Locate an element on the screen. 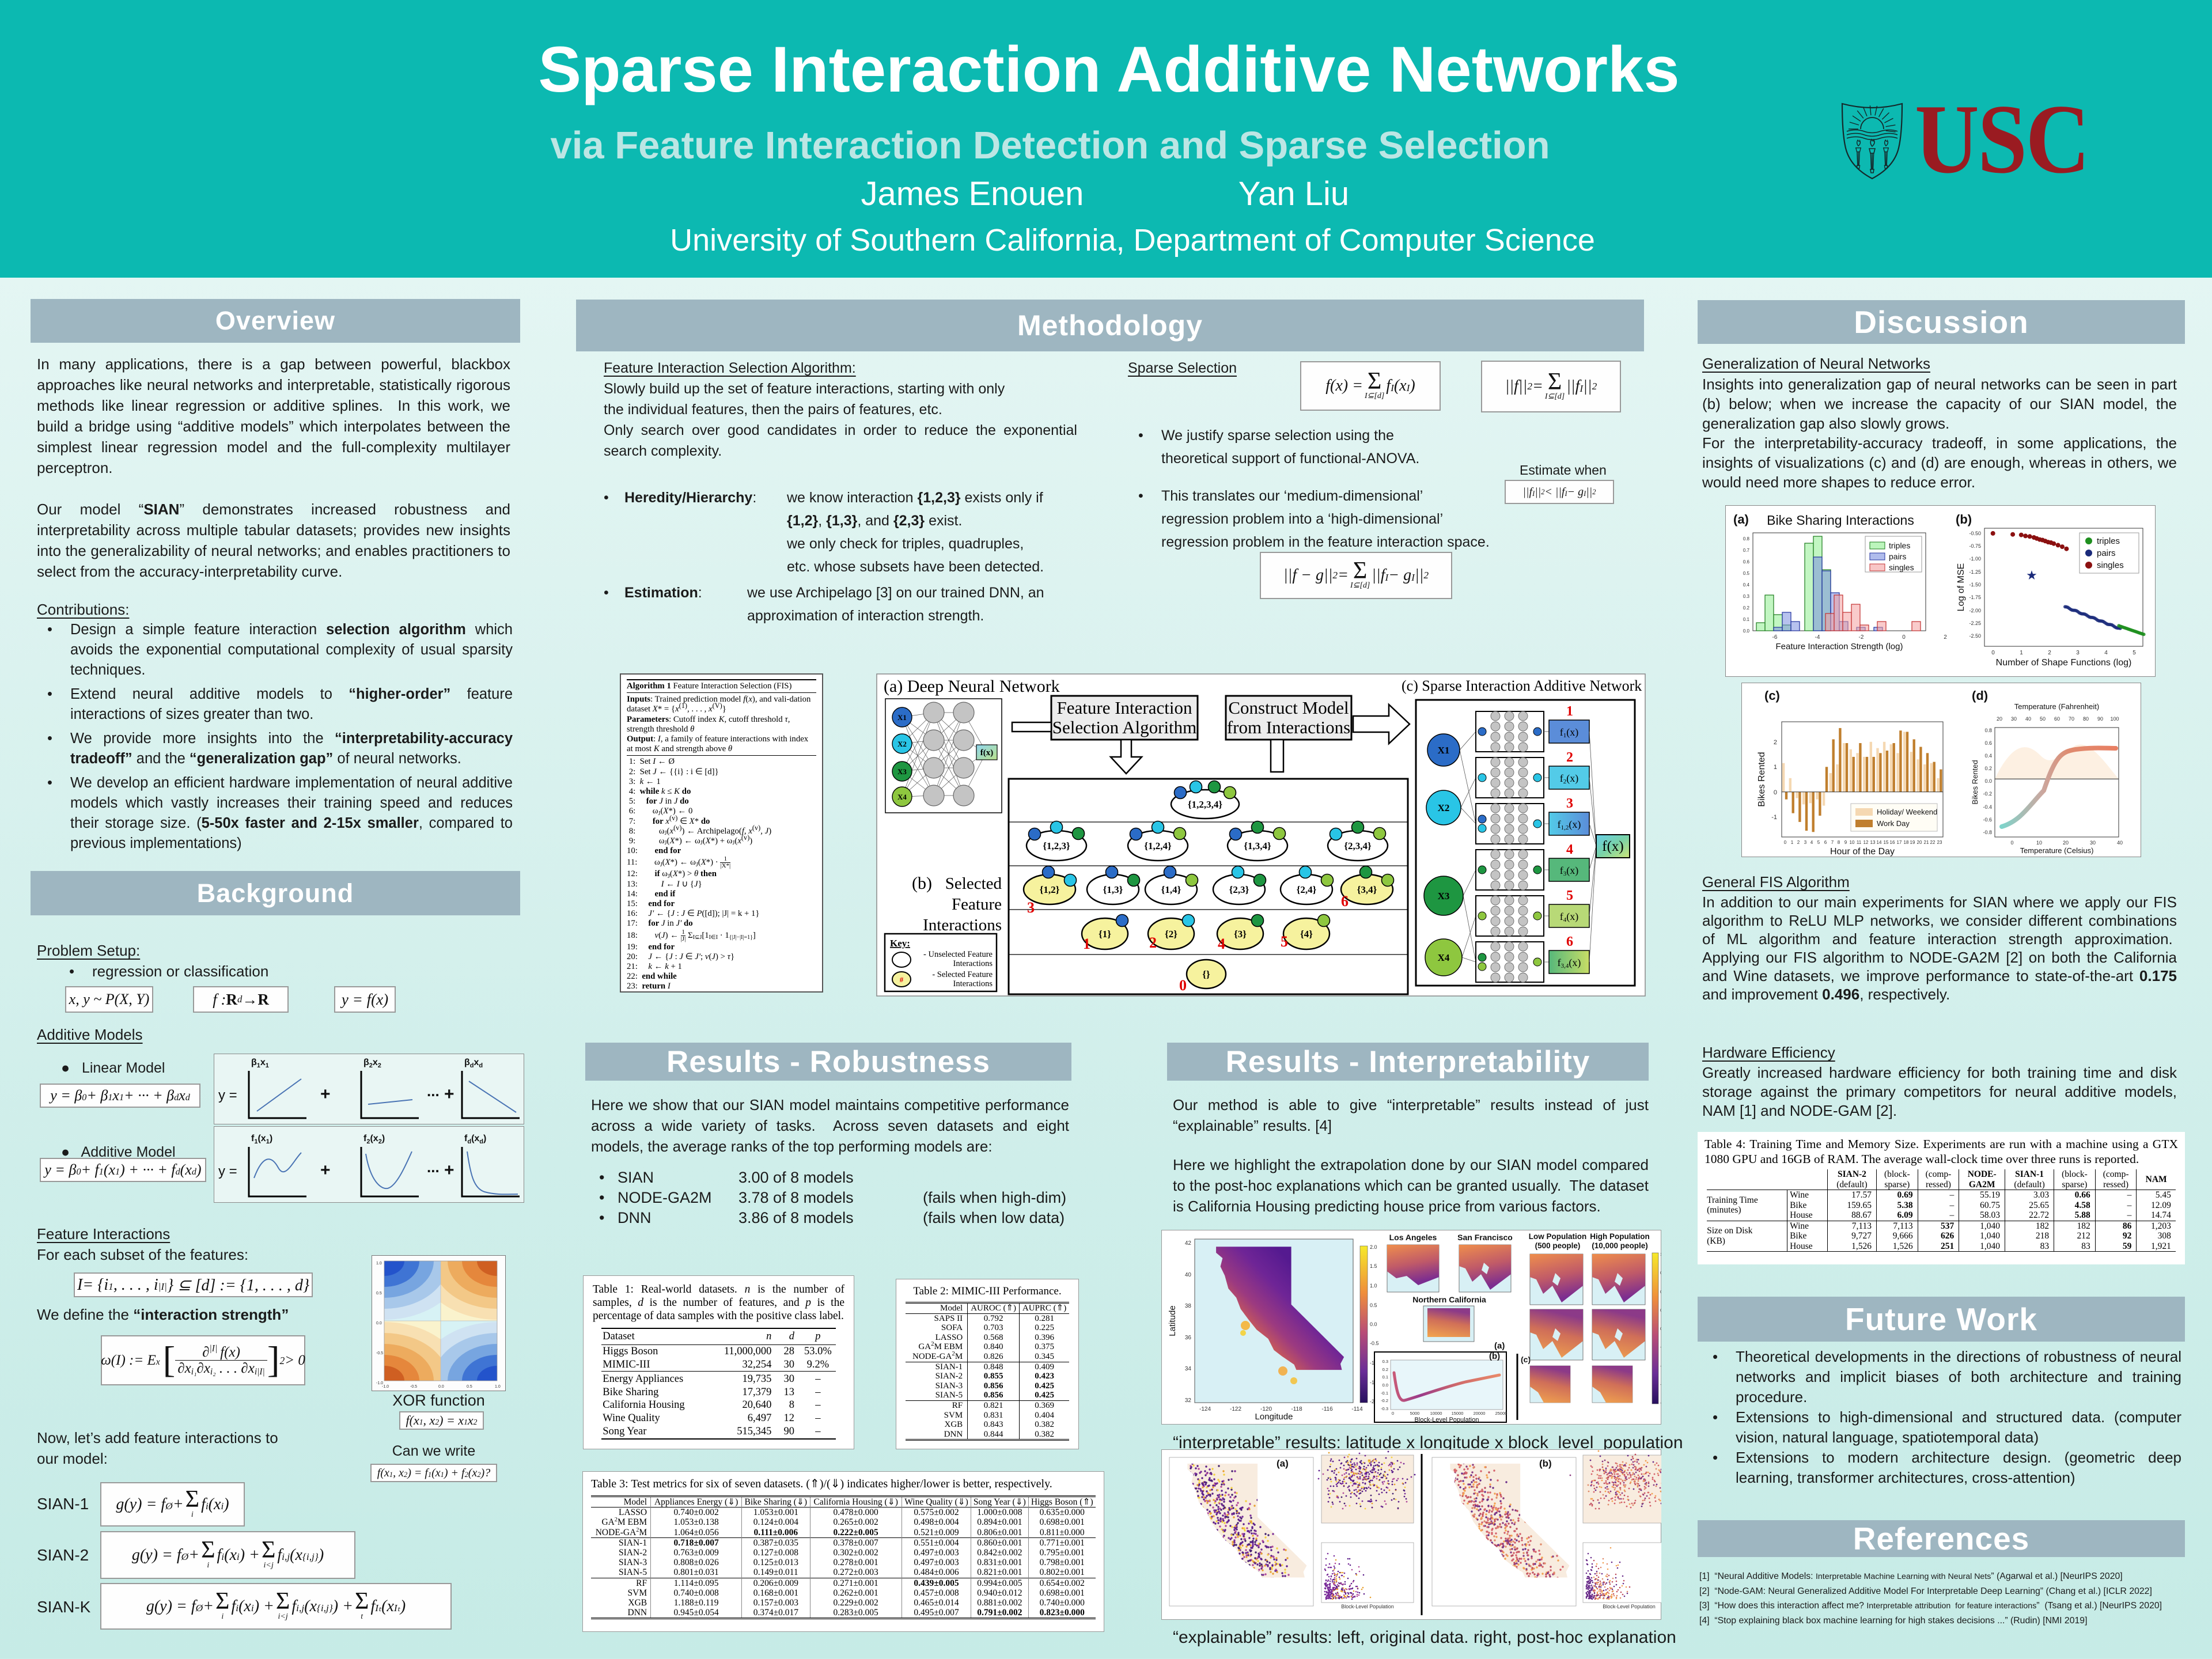  svg-text: 0.7 is located at coordinates (1746, 550).